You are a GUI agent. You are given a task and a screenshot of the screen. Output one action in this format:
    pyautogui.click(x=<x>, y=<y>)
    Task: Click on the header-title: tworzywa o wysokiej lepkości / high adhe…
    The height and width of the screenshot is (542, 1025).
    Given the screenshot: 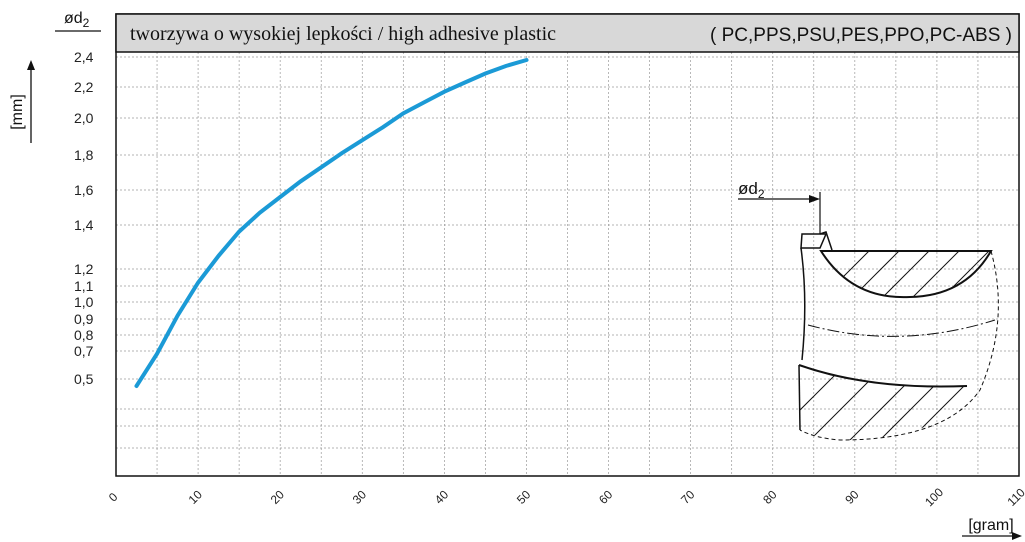 What is the action you would take?
    pyautogui.click(x=343, y=34)
    